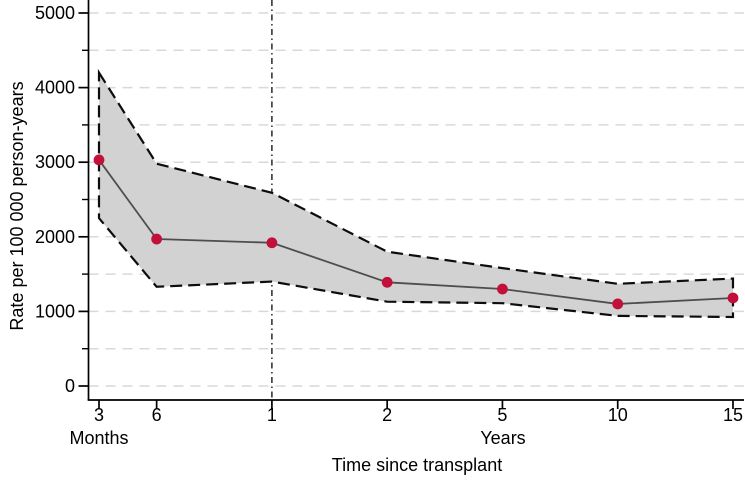 This screenshot has width=745, height=483. I want to click on x-tick-label: 5, so click(502, 415).